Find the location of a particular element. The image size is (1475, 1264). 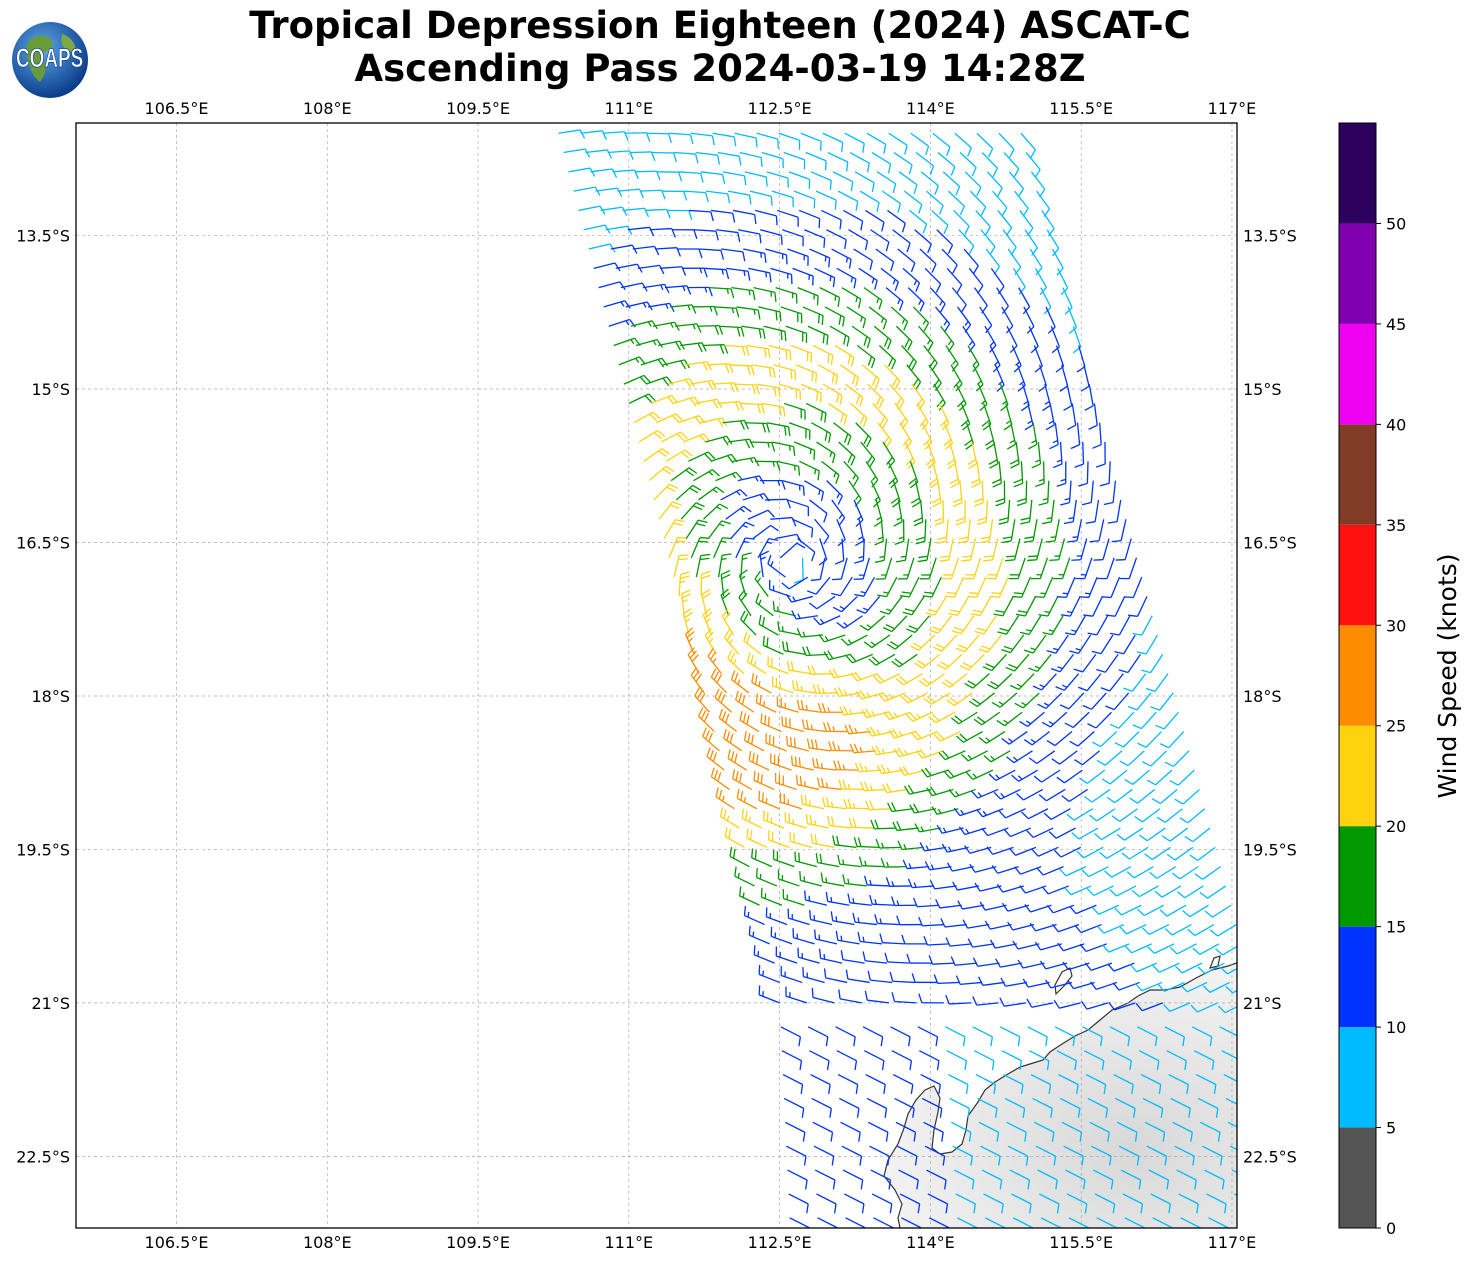

colorbar-frame is located at coordinates (1357, 675).